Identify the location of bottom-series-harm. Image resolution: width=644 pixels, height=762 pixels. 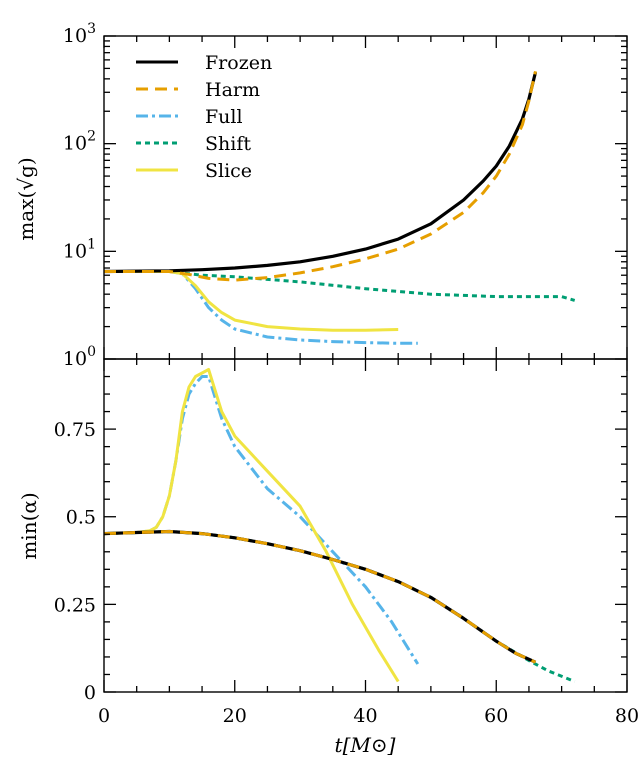
(320, 597).